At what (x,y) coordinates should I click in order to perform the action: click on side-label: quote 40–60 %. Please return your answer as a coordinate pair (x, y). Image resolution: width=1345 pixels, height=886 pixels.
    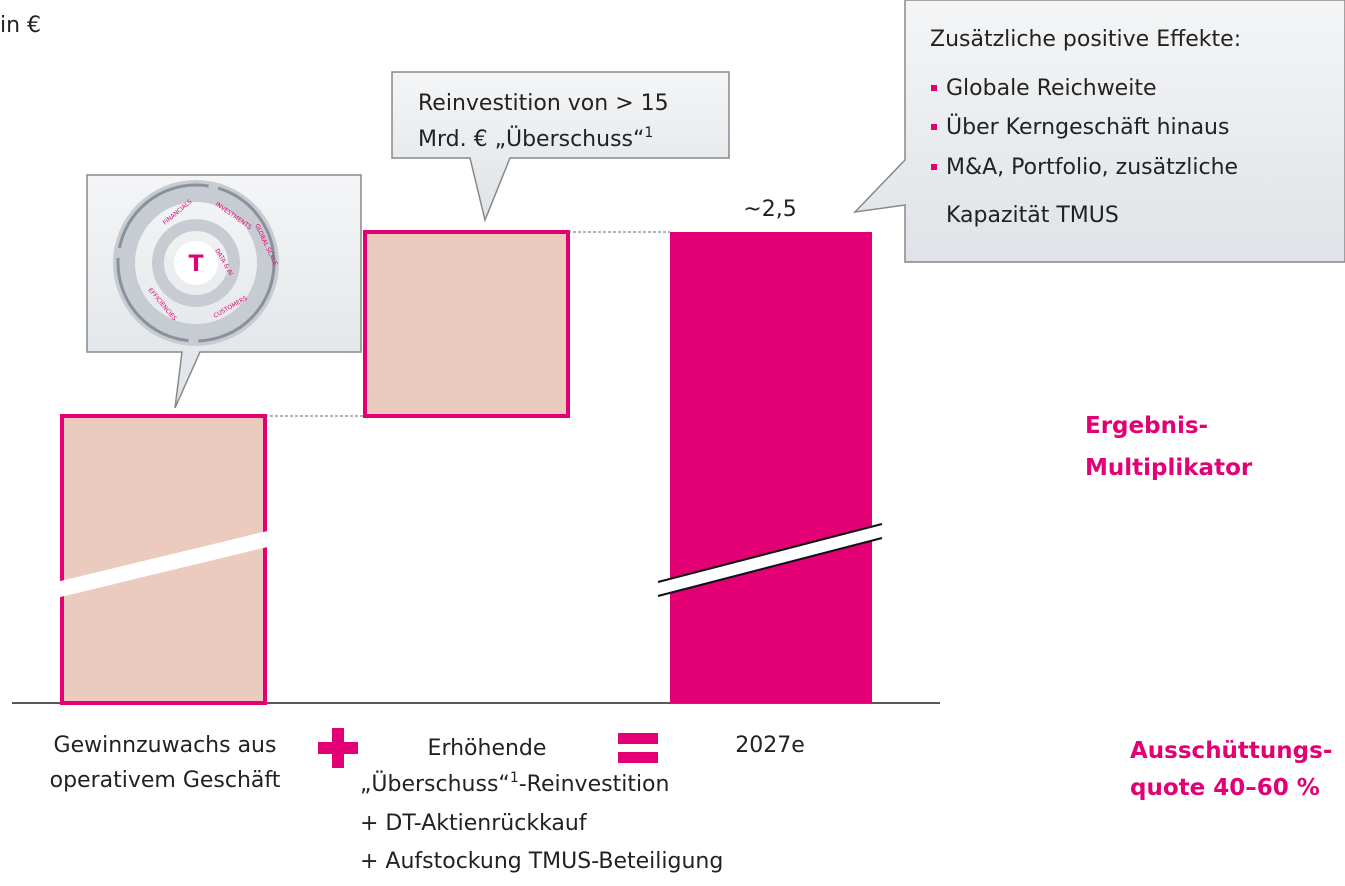
    Looking at the image, I should click on (1225, 788).